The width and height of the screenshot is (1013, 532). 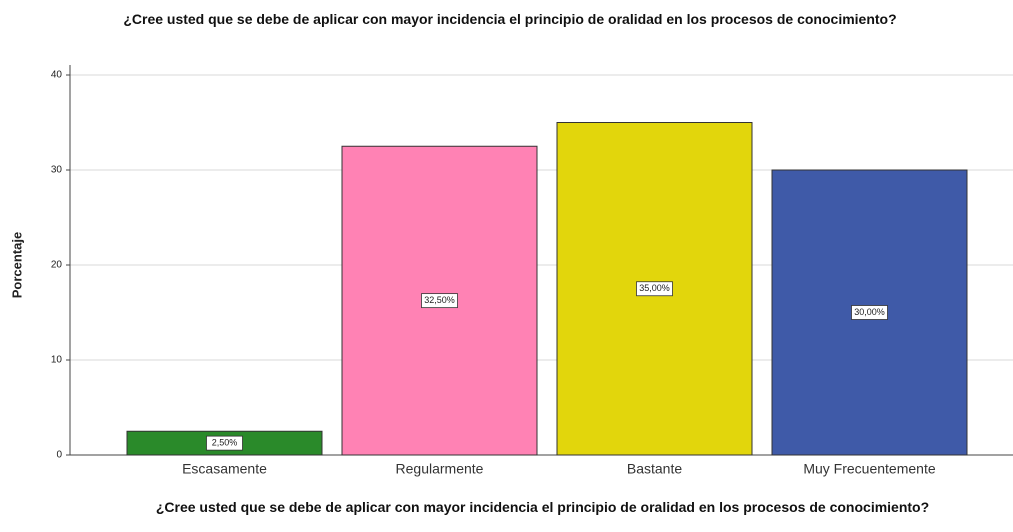 I want to click on value-label: 2,50%, so click(x=225, y=443).